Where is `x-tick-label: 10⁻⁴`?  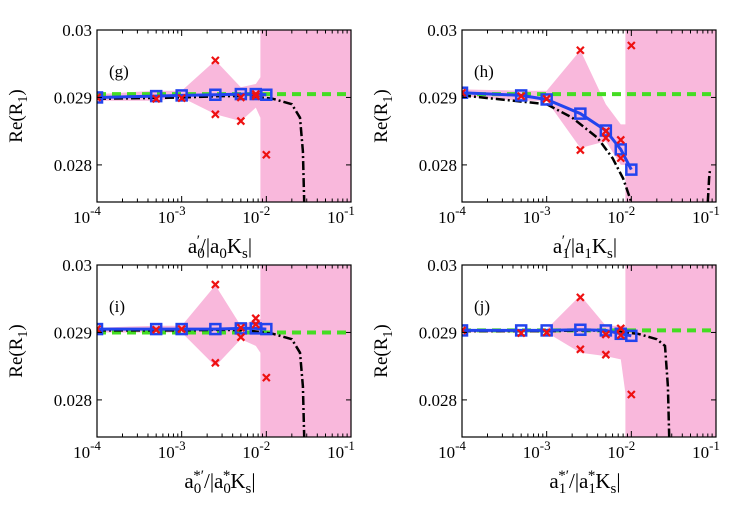
x-tick-label: 10⁻⁴ is located at coordinates (452, 450).